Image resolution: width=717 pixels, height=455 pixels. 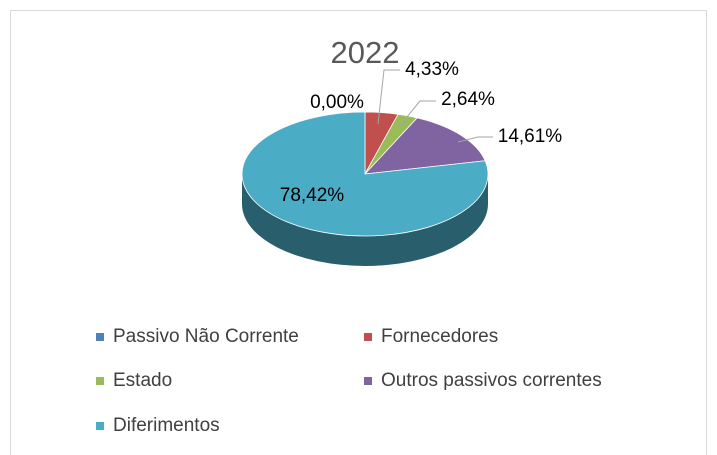 I want to click on data-label: 14,61%, so click(x=530, y=136).